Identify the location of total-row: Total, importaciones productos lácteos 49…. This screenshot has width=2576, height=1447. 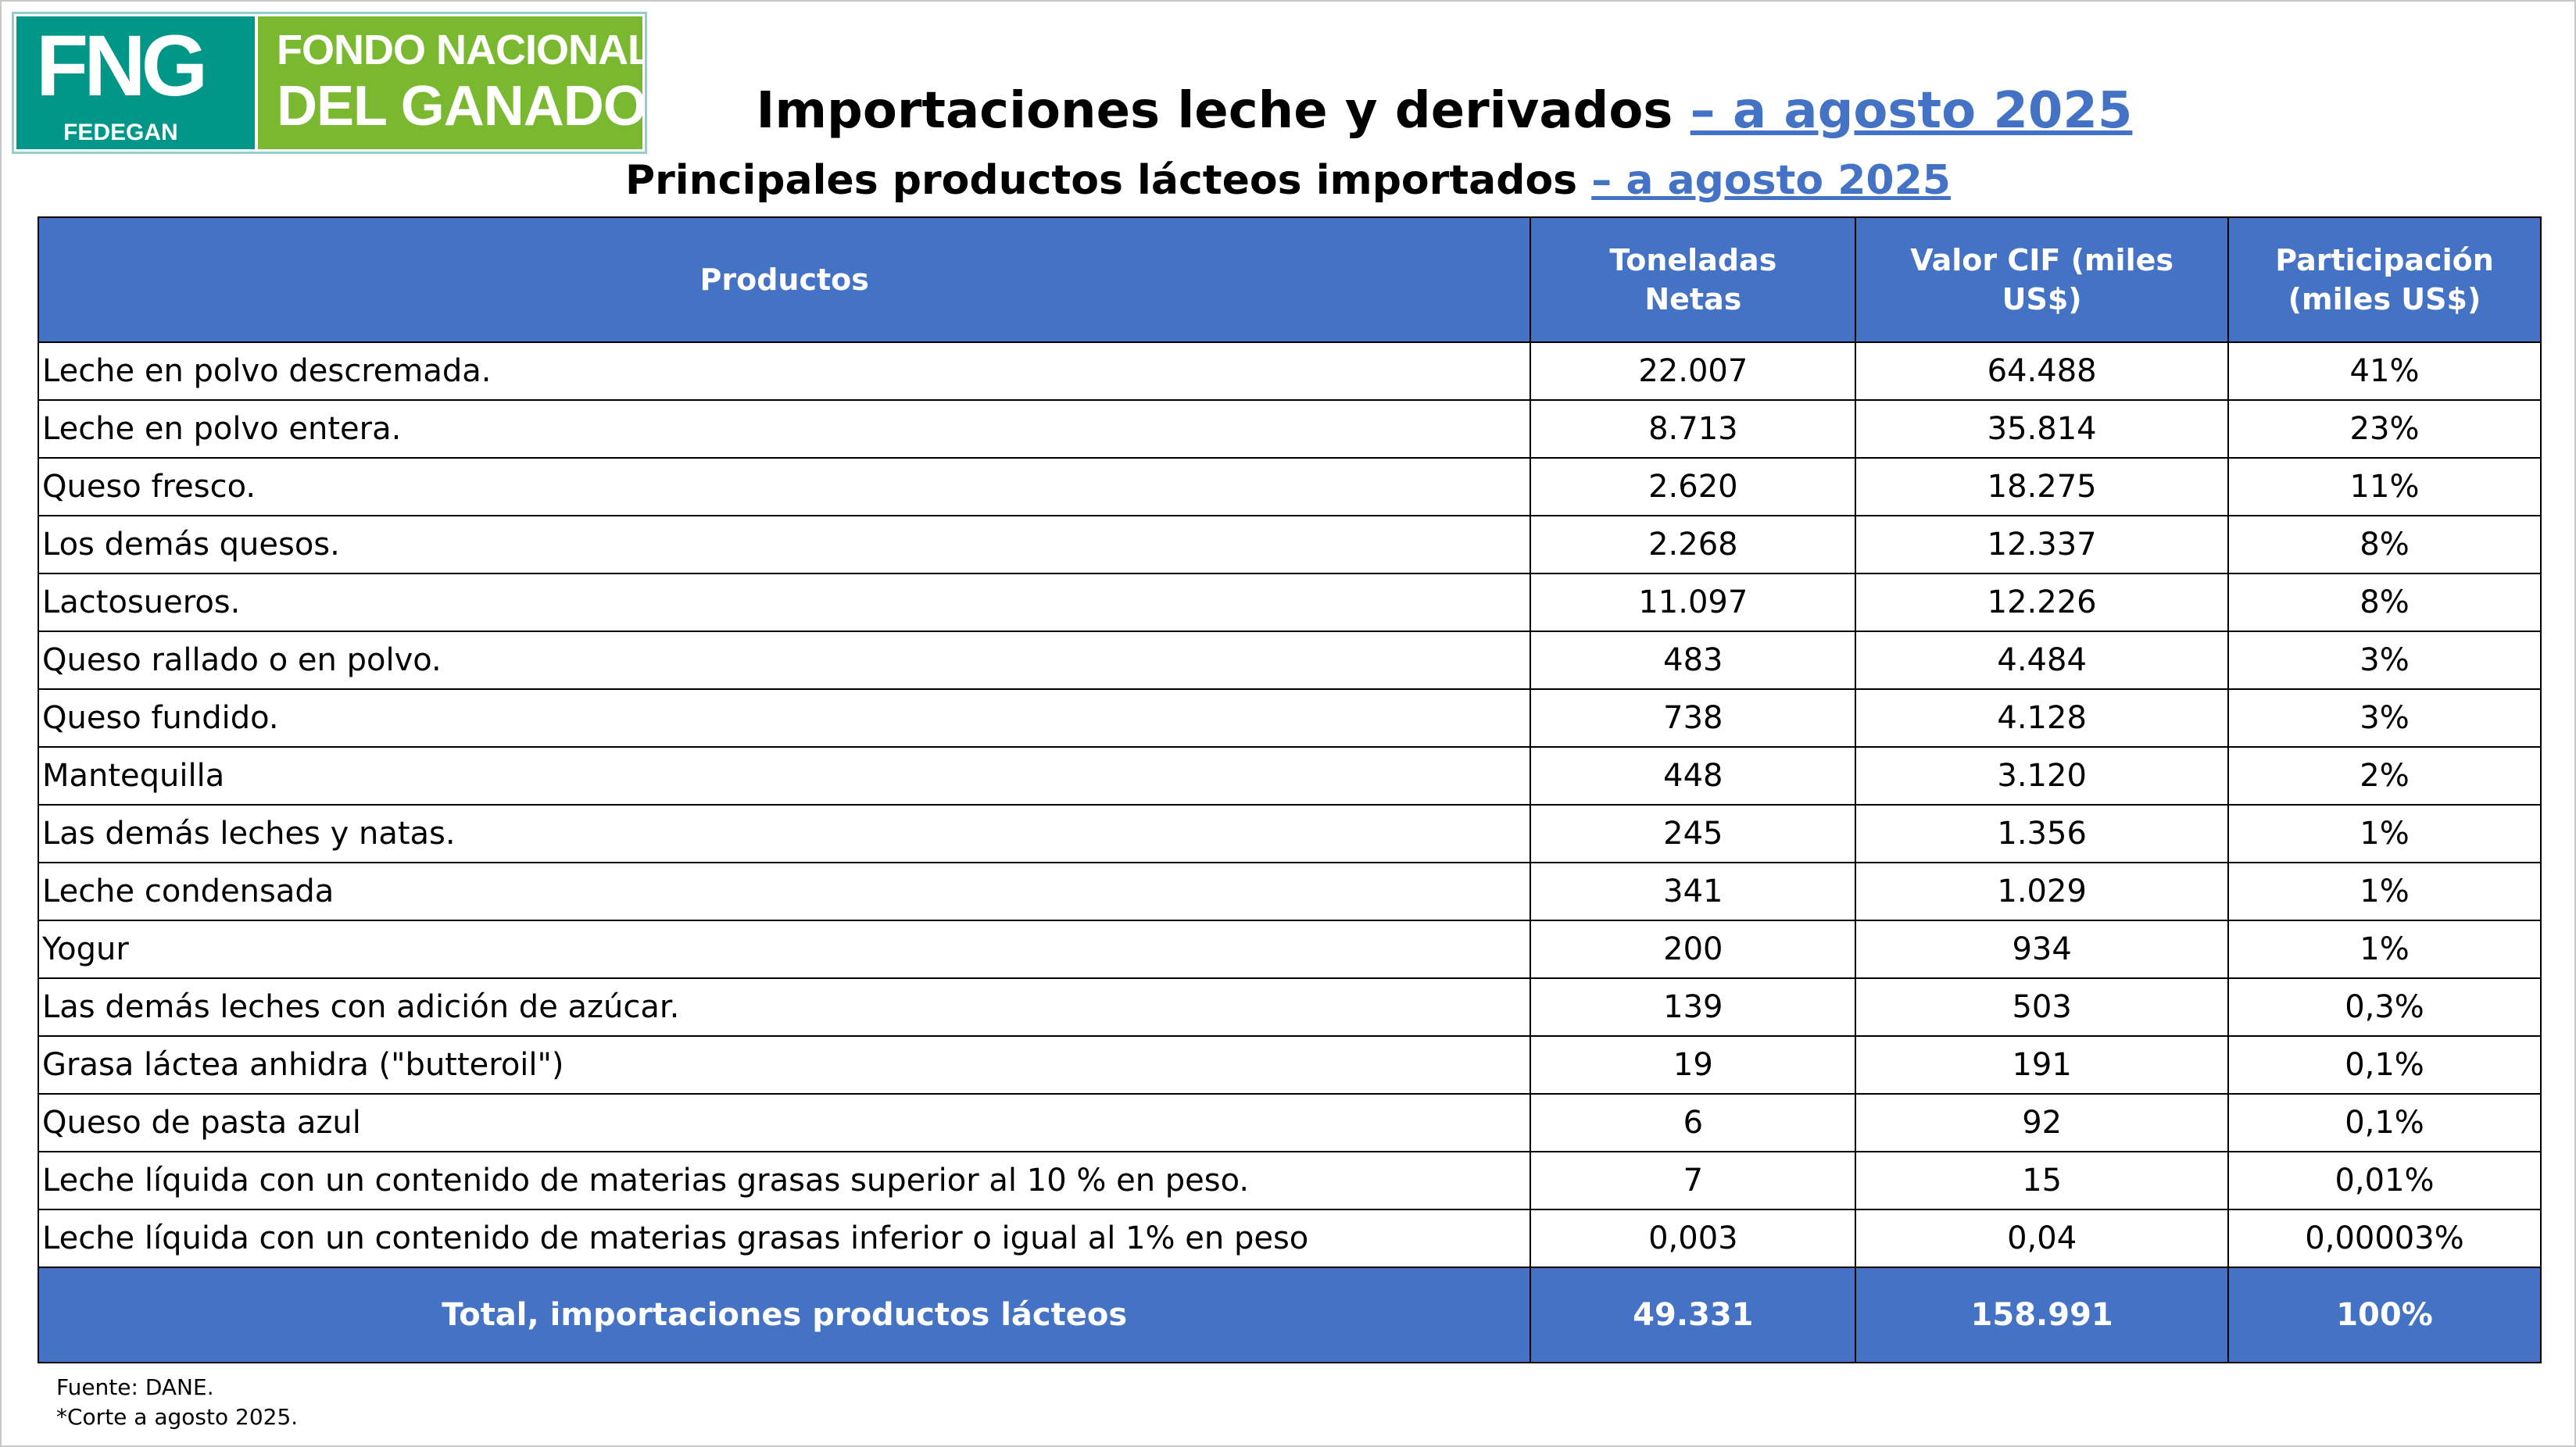
(1289, 1315).